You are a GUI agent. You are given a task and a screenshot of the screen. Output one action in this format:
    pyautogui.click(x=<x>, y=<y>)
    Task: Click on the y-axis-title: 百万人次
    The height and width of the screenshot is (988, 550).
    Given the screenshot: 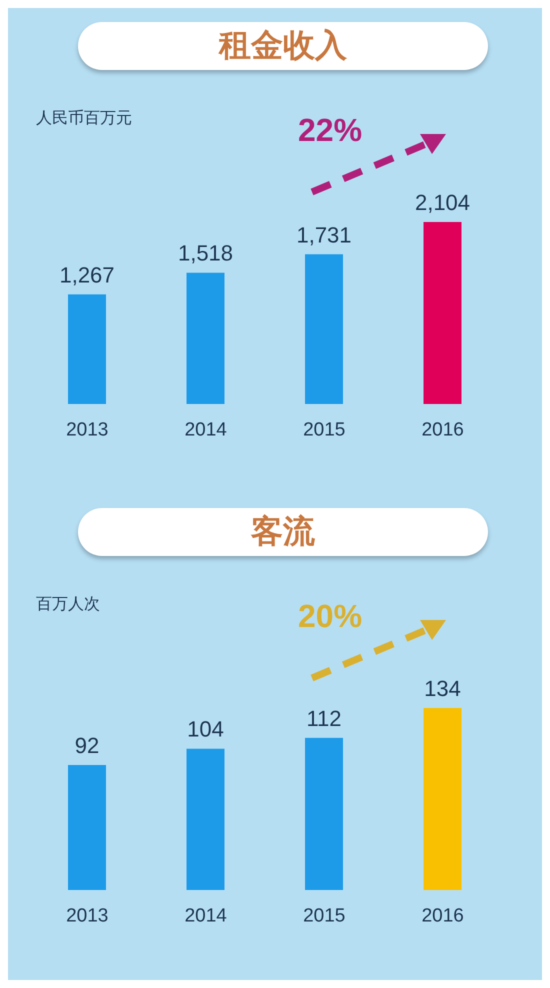 What is the action you would take?
    pyautogui.click(x=68, y=604)
    